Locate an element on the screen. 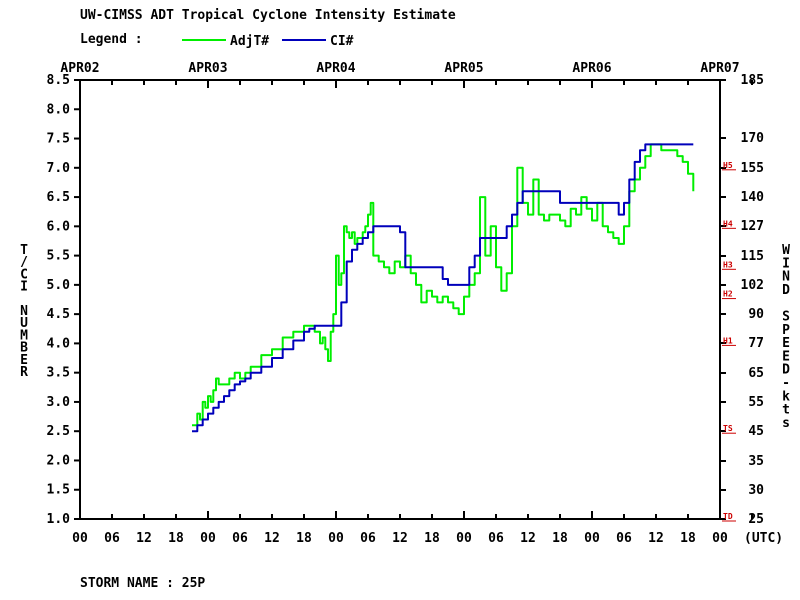 This screenshot has width=800, height=600. wind-tick-label: 25 is located at coordinates (756, 519).